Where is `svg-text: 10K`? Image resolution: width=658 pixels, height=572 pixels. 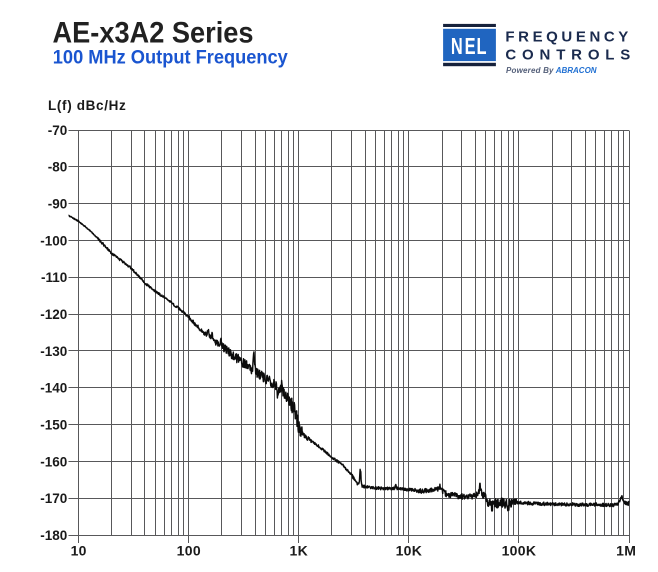 svg-text: 10K is located at coordinates (409, 551).